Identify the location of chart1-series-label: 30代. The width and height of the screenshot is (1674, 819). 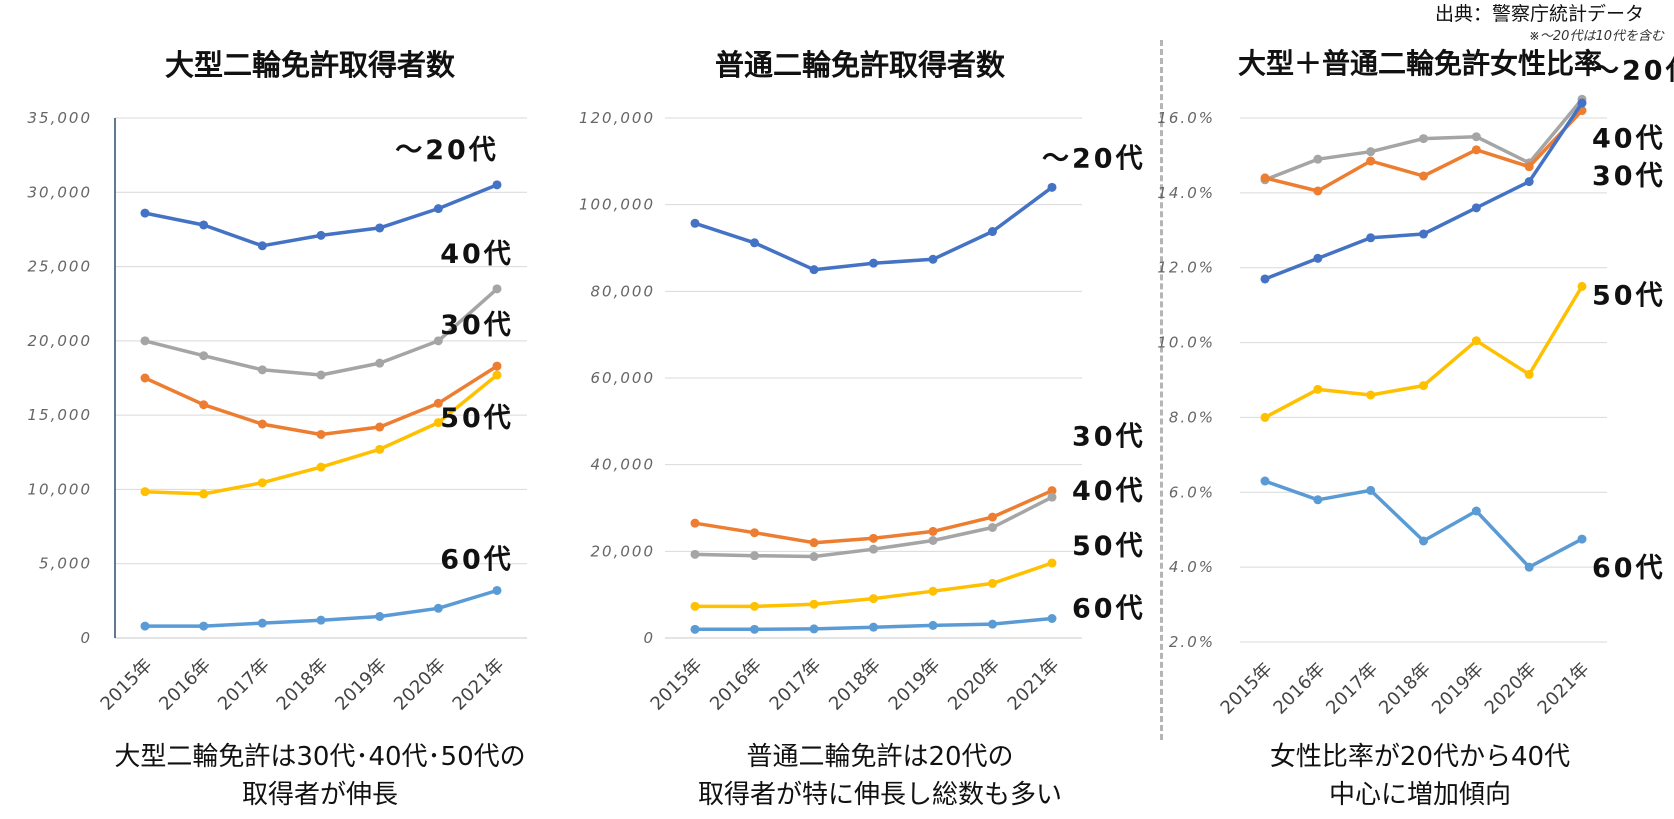
(477, 325).